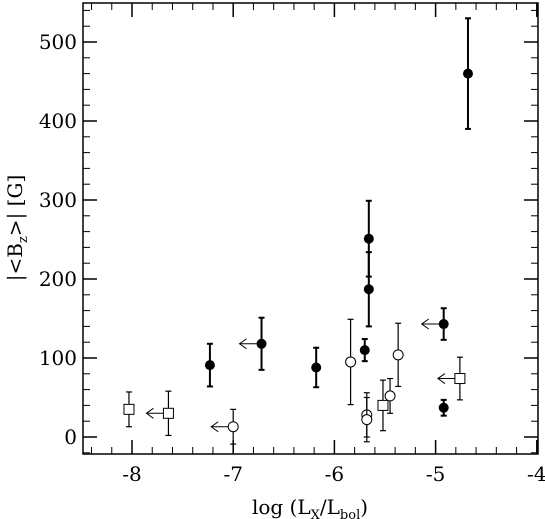  What do you see at coordinates (364, 507) in the screenshot?
I see `x-axis-label-end: )` at bounding box center [364, 507].